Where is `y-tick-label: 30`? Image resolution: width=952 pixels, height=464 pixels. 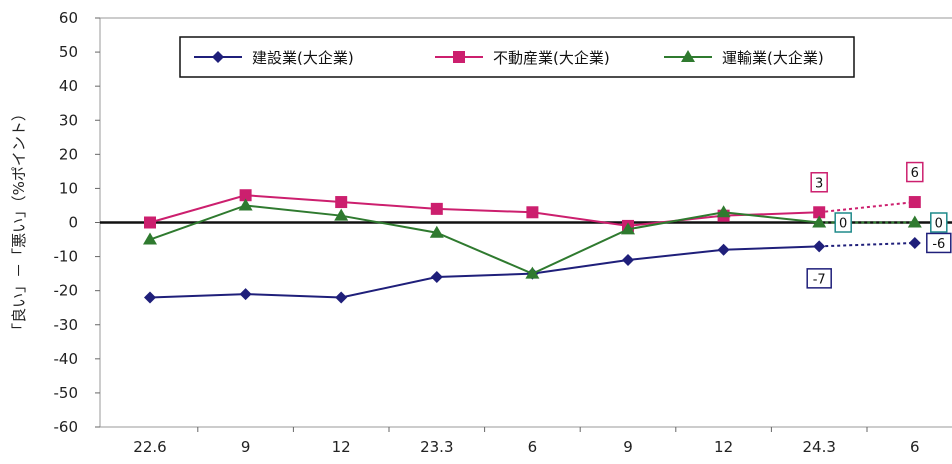
y-tick-label: 30 is located at coordinates (68, 120).